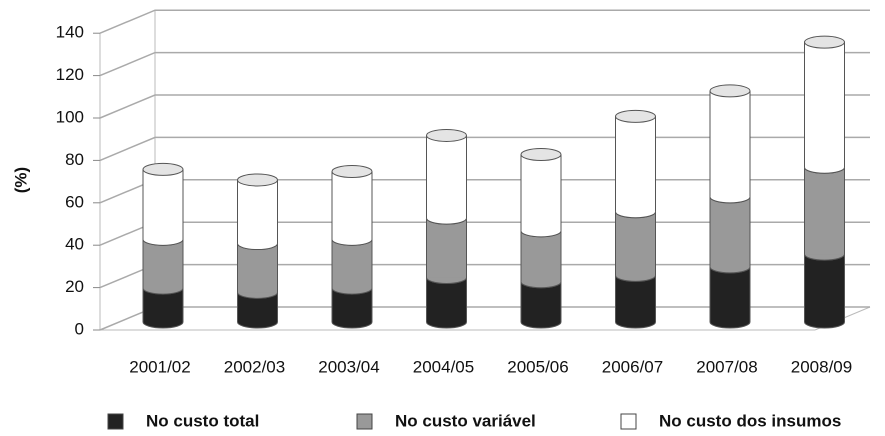 The width and height of the screenshot is (885, 436). I want to click on x-tick-label: 2001/02, so click(159, 366).